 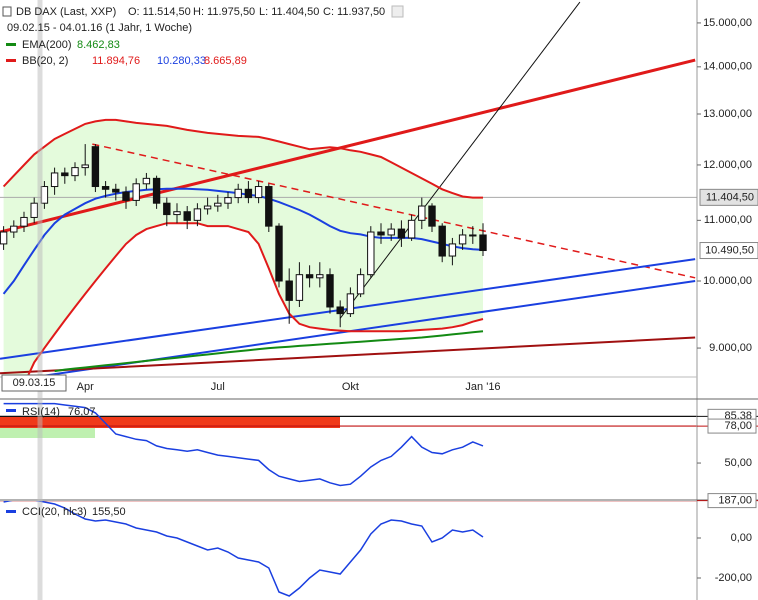 I want to click on x-tick-label: Okt, so click(x=350, y=387).